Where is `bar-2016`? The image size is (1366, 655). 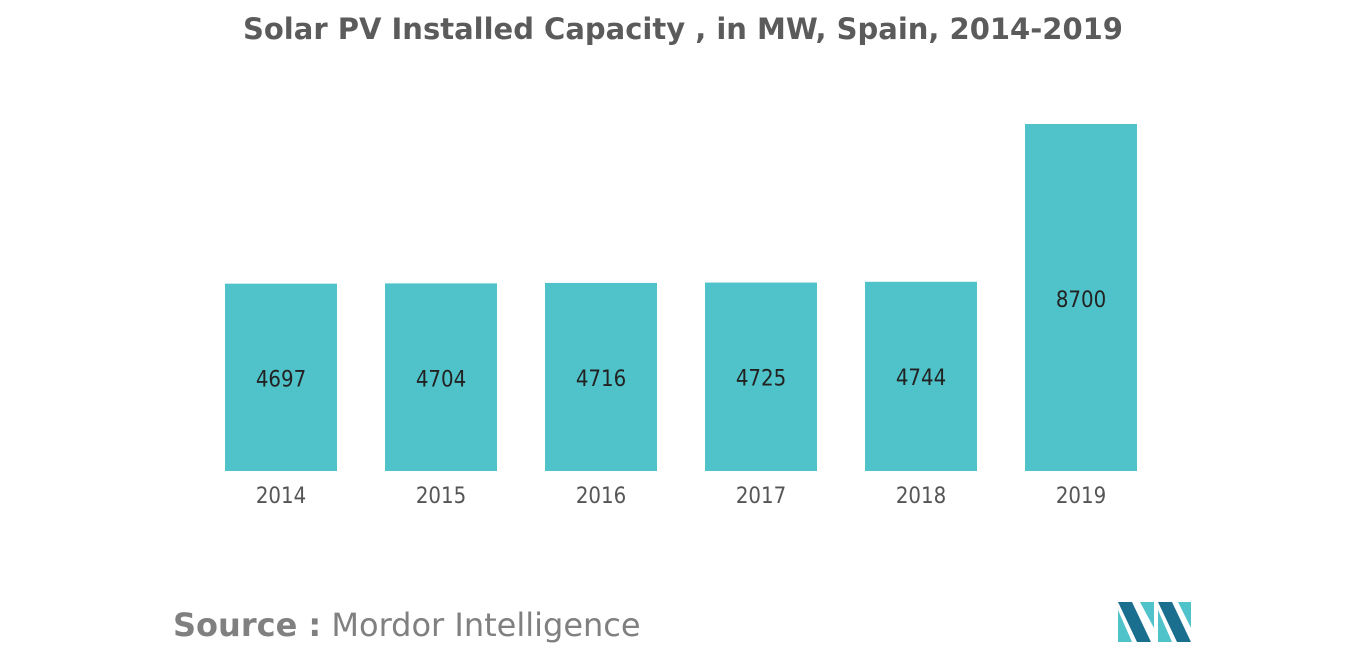 bar-2016 is located at coordinates (601, 376).